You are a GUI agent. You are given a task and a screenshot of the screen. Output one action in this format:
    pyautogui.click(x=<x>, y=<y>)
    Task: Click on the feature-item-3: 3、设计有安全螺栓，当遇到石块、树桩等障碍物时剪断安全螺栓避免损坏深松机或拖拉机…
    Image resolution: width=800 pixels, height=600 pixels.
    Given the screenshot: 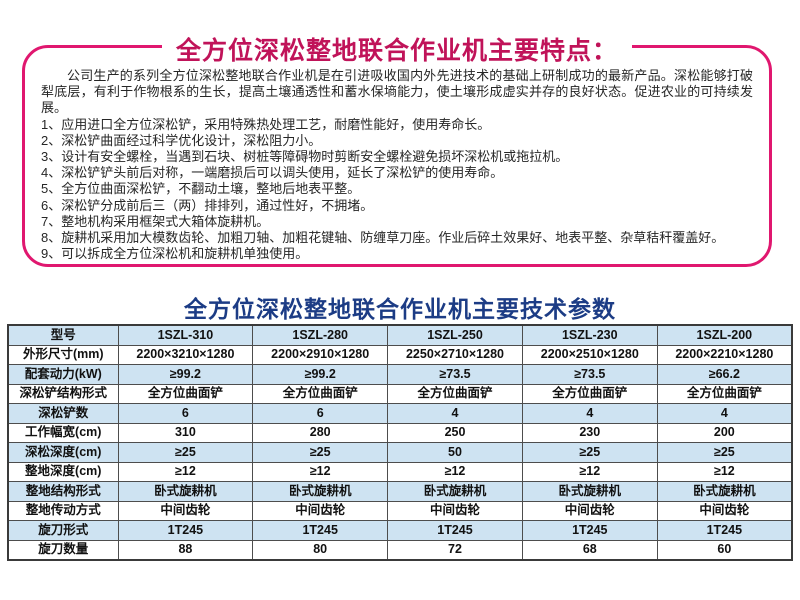 What is the action you would take?
    pyautogui.click(x=305, y=157)
    